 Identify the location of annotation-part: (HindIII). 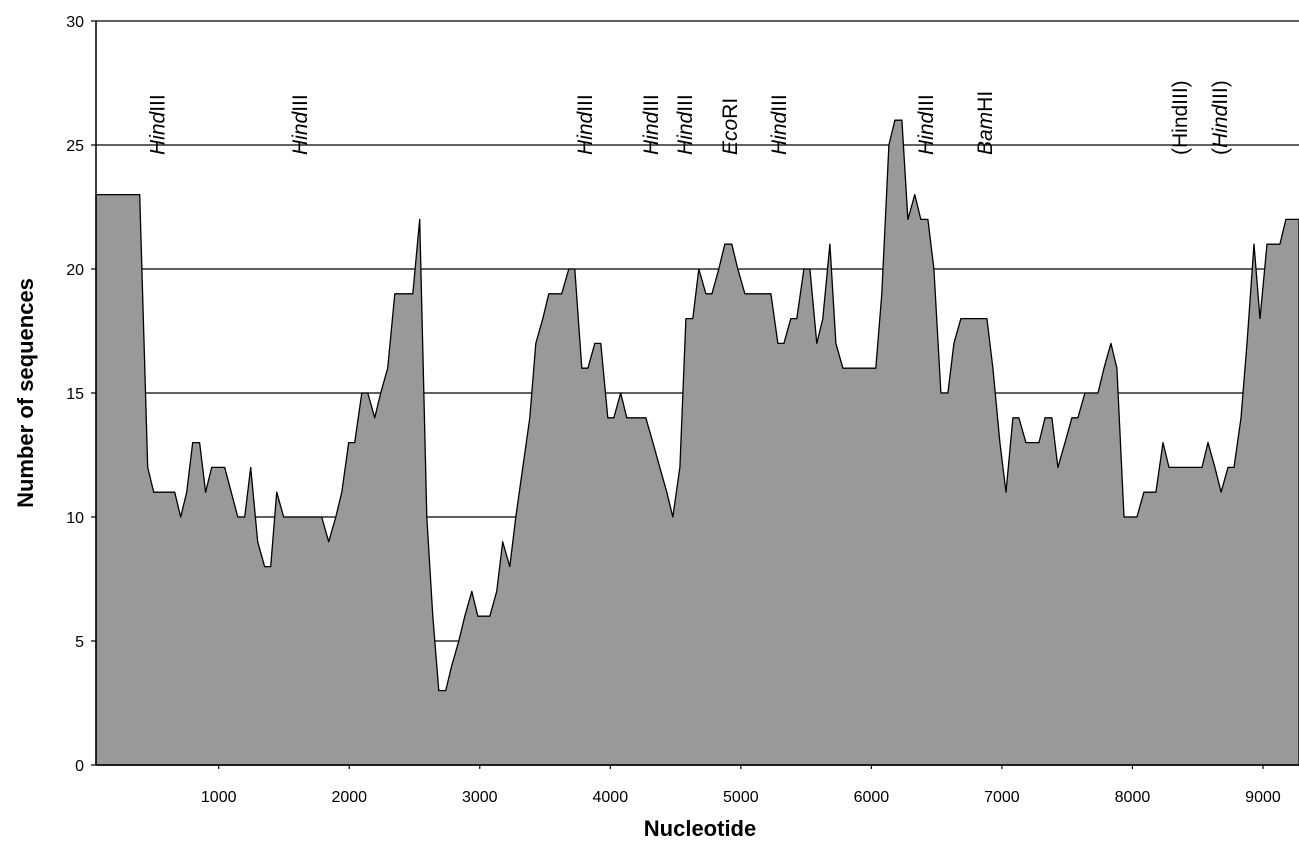
(1180, 117).